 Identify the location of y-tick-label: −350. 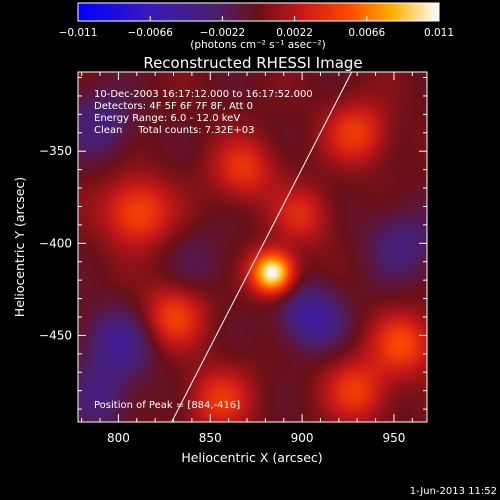
(55, 151).